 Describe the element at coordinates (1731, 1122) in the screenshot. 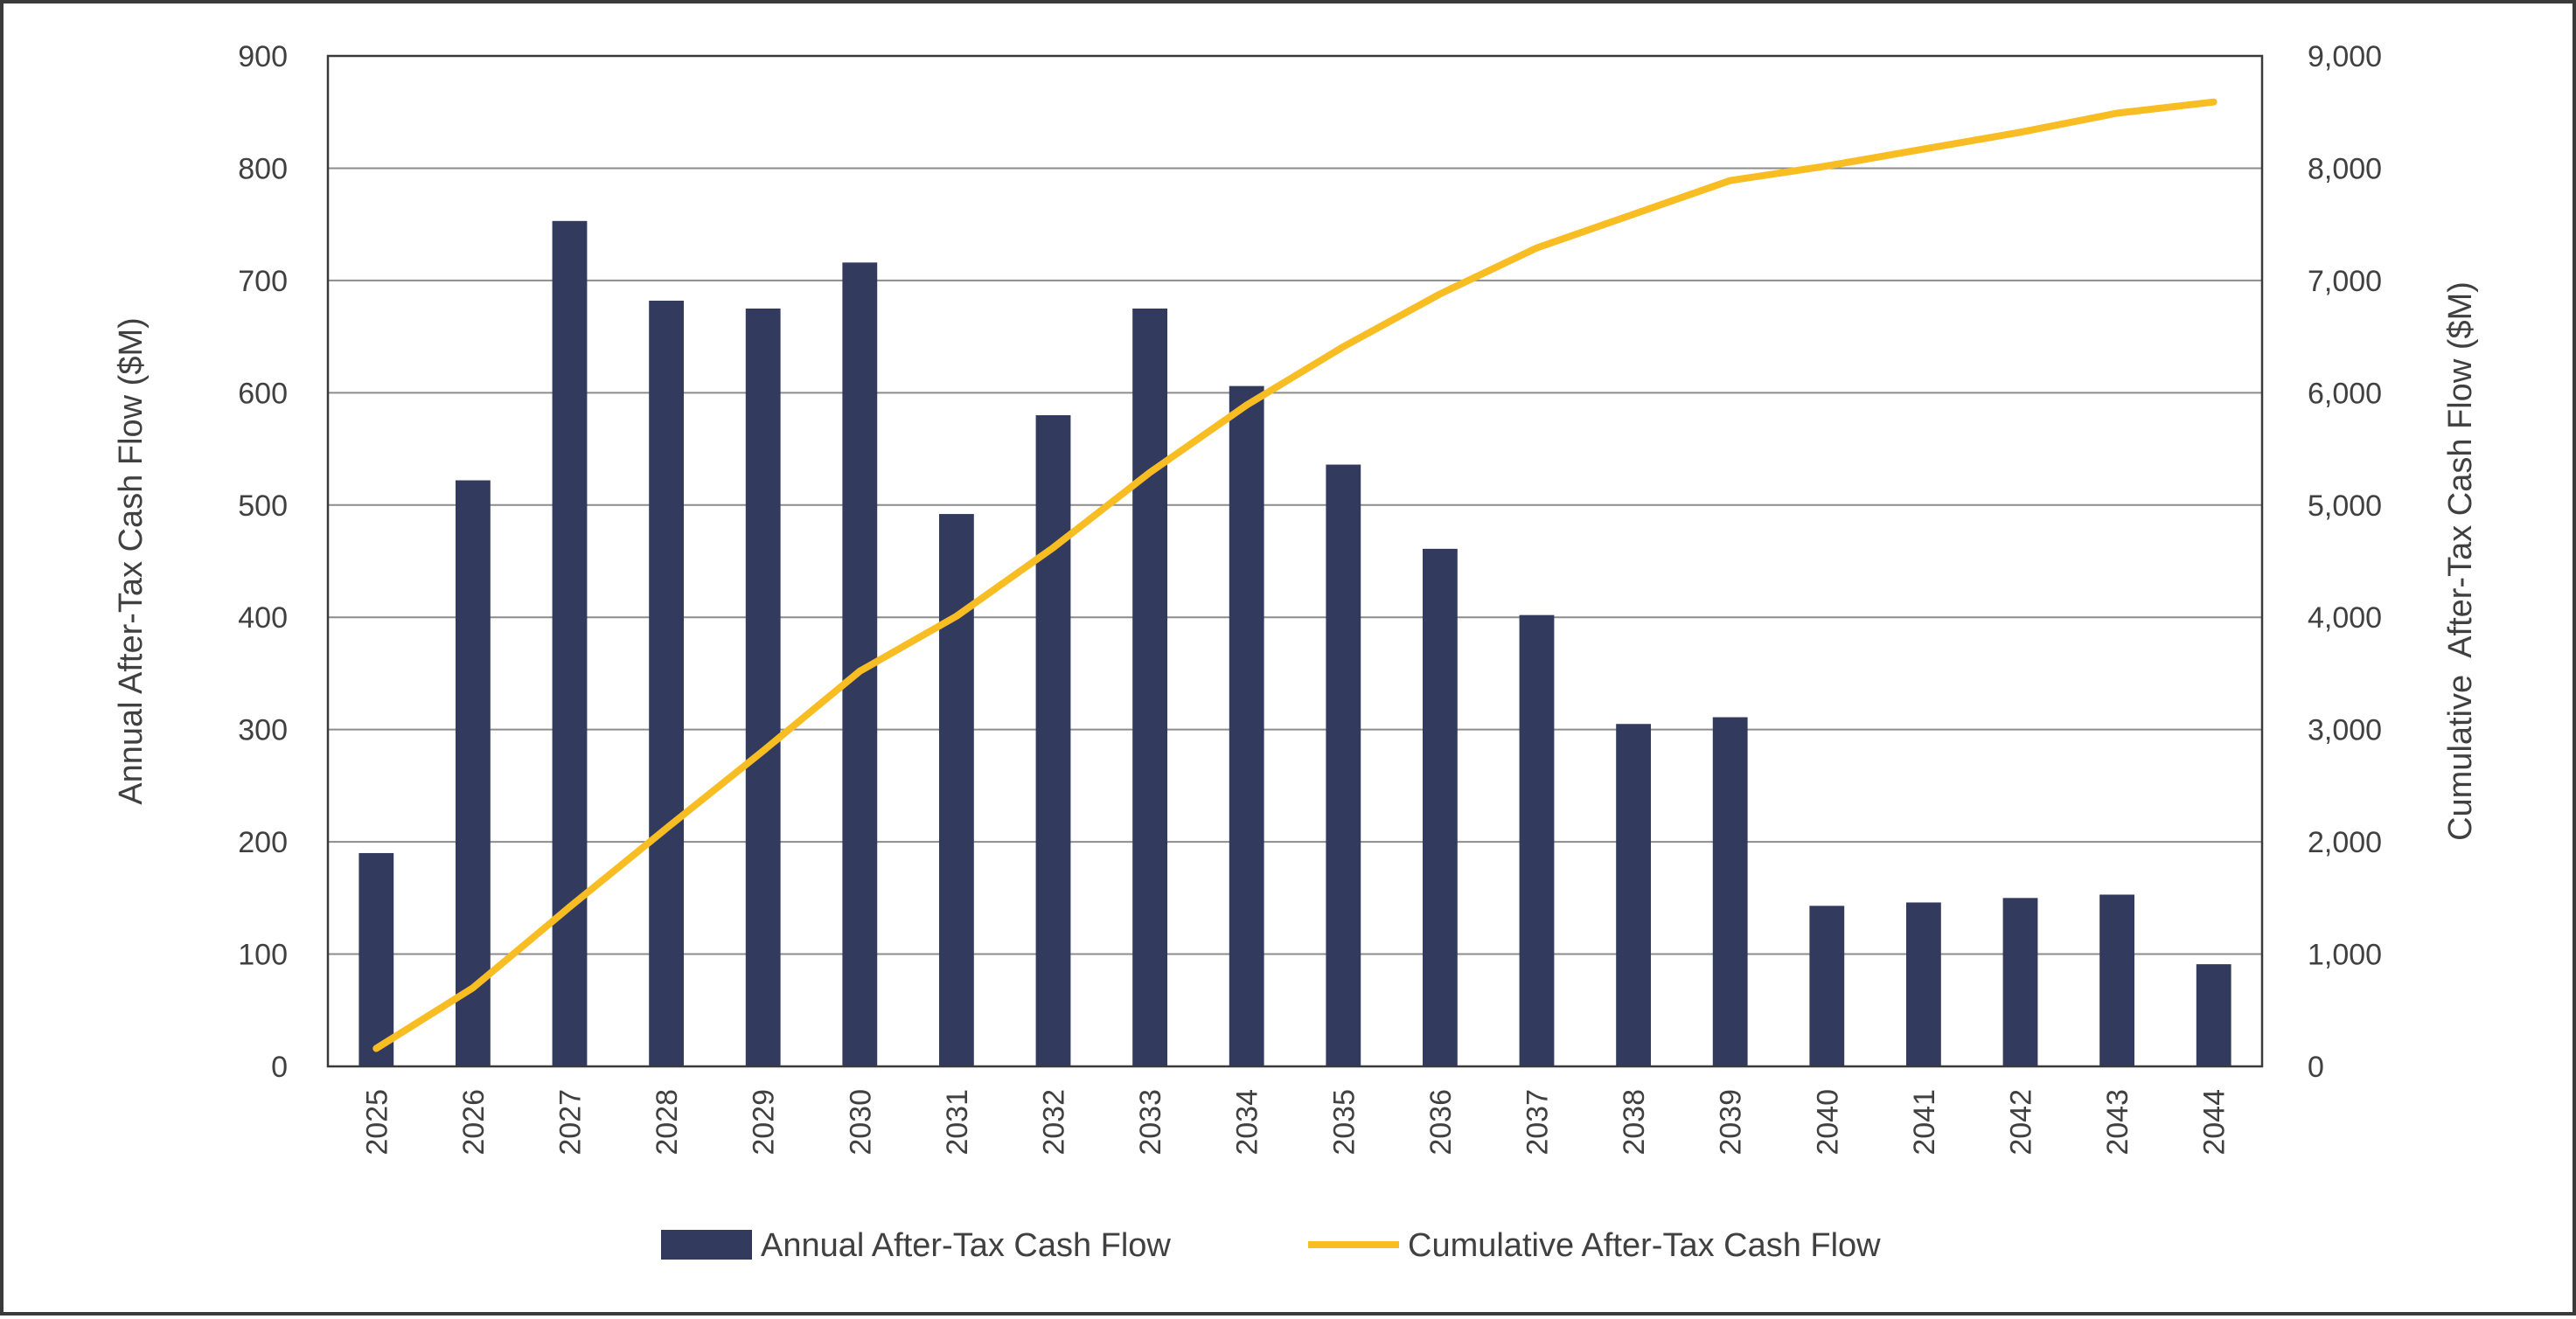

I see `x-tick-label: 2039` at that location.